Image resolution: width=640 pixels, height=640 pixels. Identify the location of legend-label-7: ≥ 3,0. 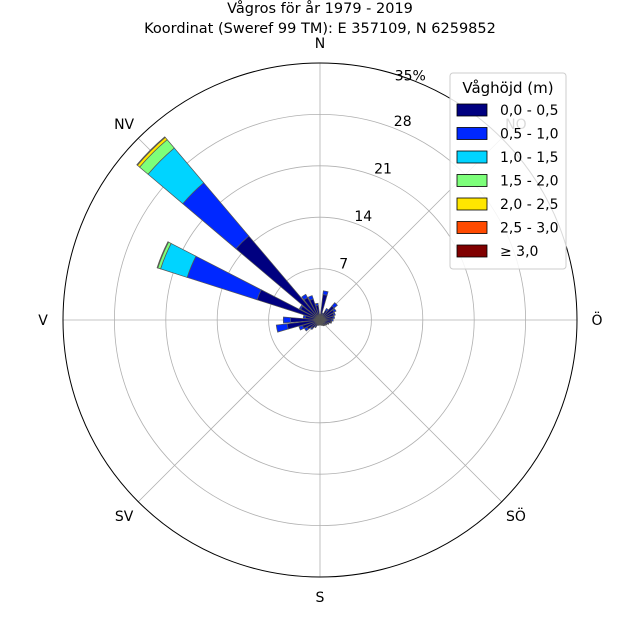
(519, 252).